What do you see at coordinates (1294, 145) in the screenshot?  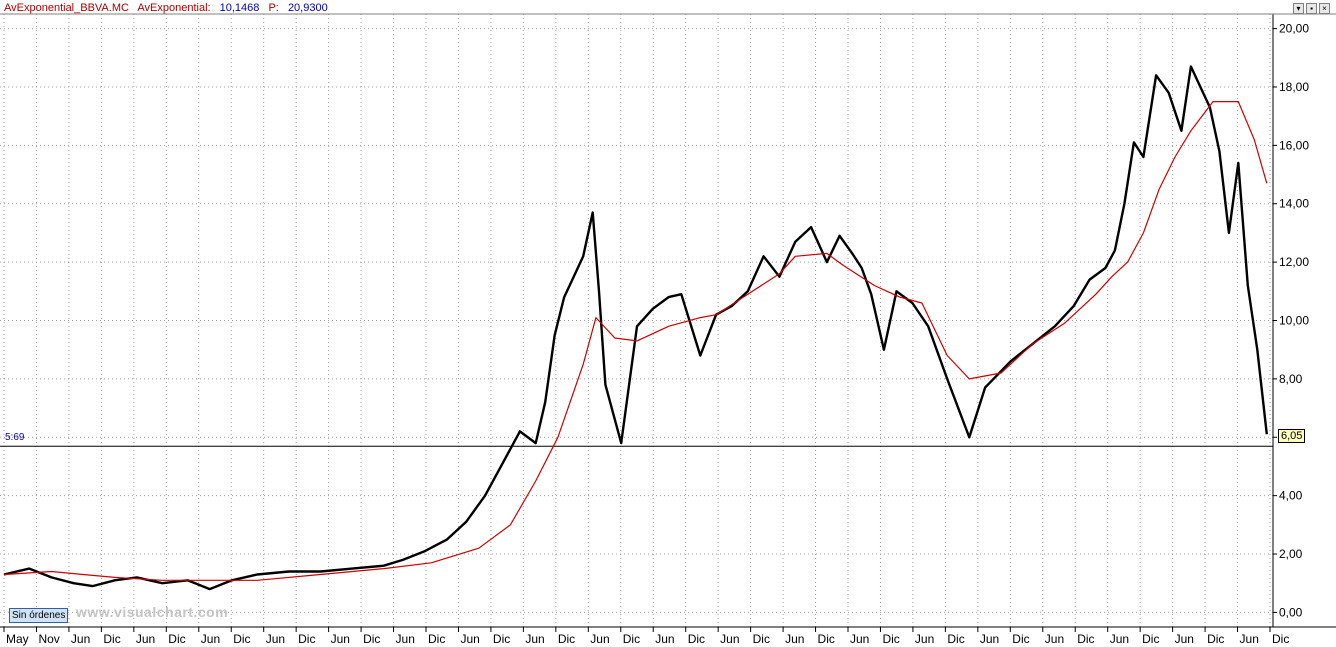 I see `y-tick-label: 16,00` at bounding box center [1294, 145].